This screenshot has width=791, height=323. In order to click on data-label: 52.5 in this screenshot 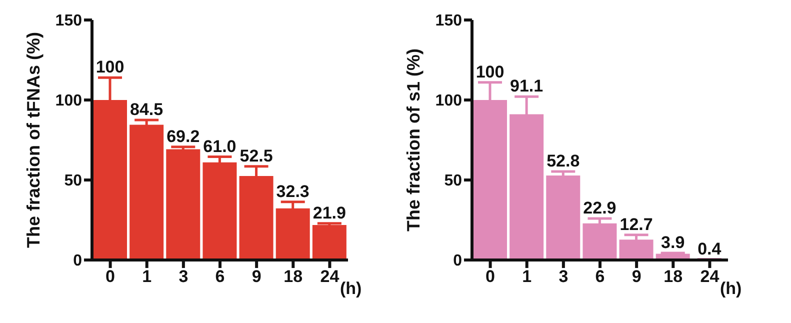, I will do `click(256, 156)`.